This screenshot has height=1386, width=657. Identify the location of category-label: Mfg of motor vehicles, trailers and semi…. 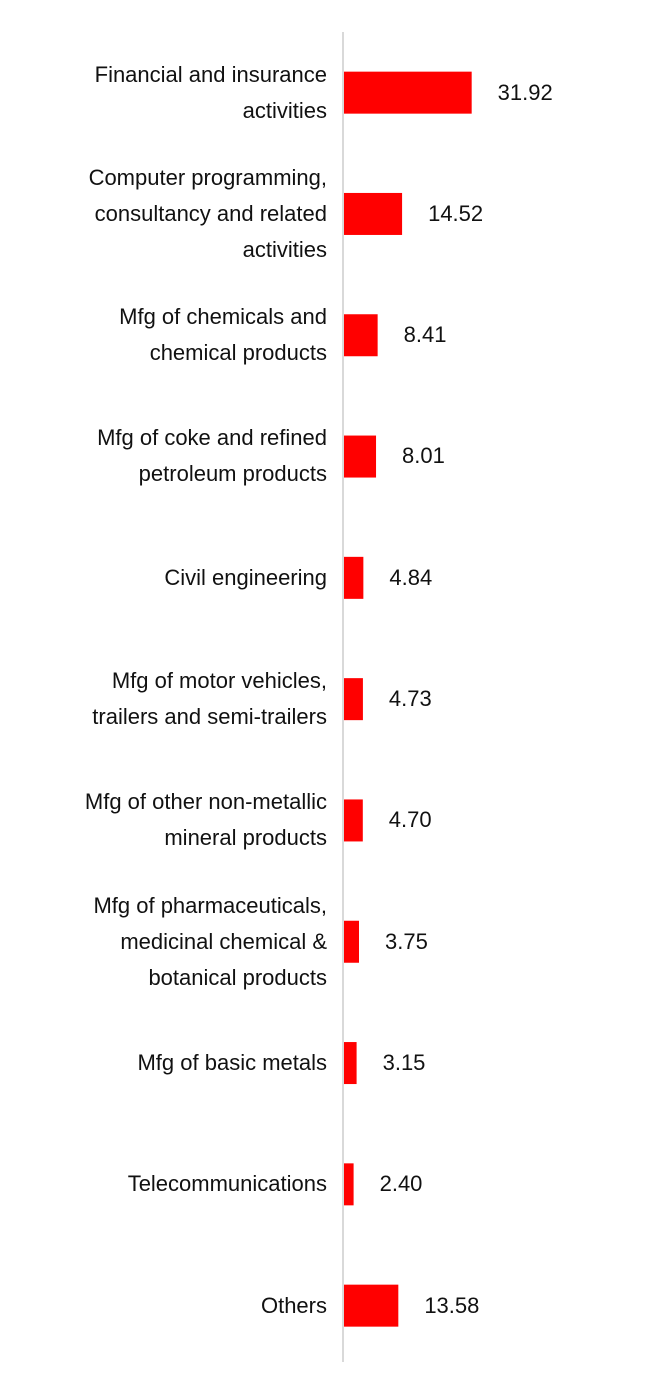
(209, 698).